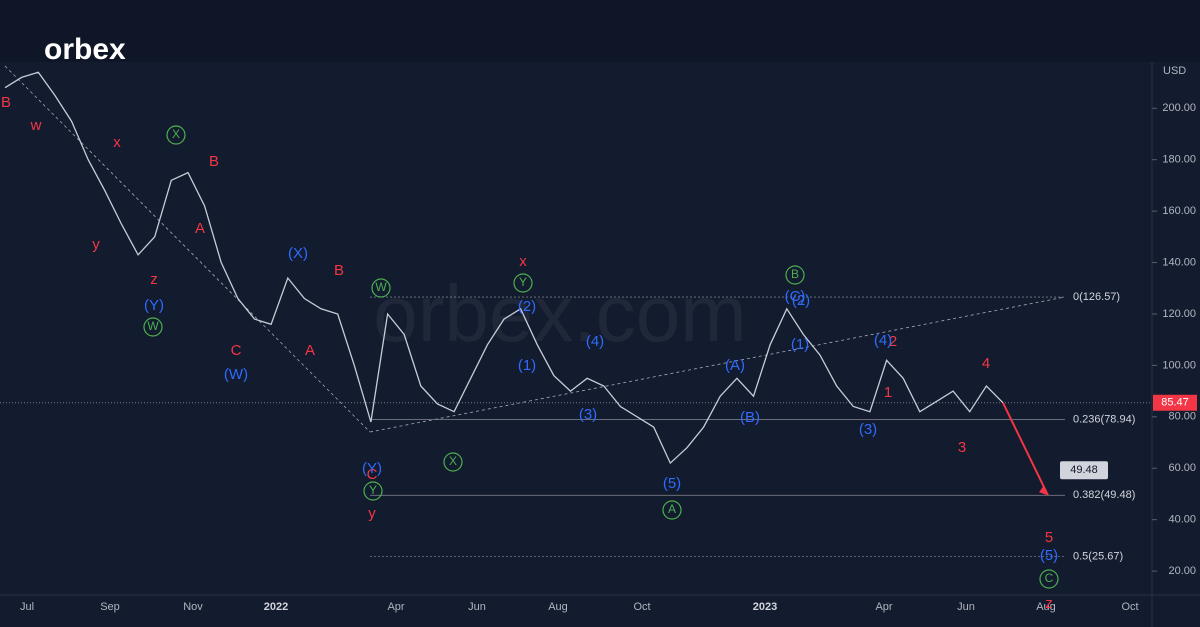 Image resolution: width=1200 pixels, height=627 pixels. Describe the element at coordinates (888, 392) in the screenshot. I see `wave-label: 1` at that location.